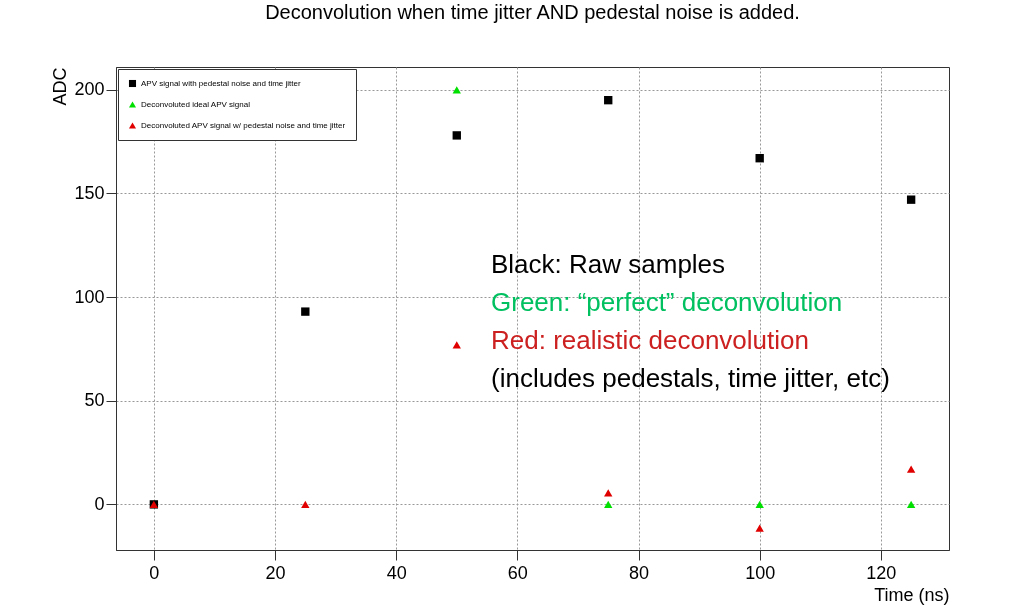 This screenshot has height=607, width=1035. I want to click on x-tick-label: 120, so click(881, 572).